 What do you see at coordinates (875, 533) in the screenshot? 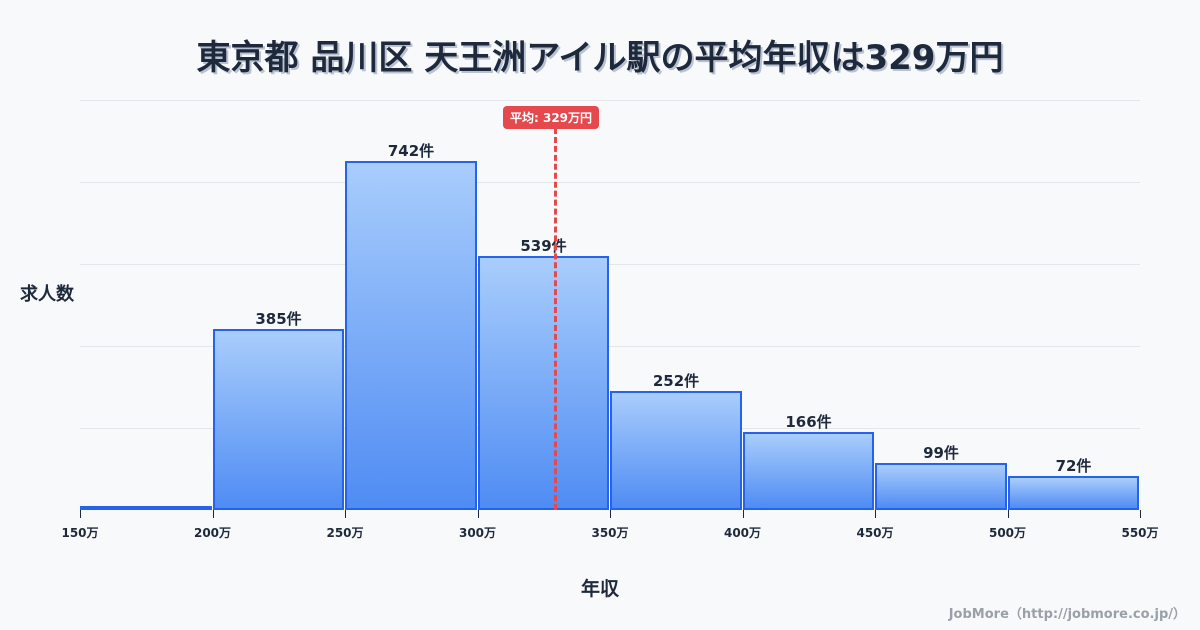
I see `x-tick-label: 450万` at bounding box center [875, 533].